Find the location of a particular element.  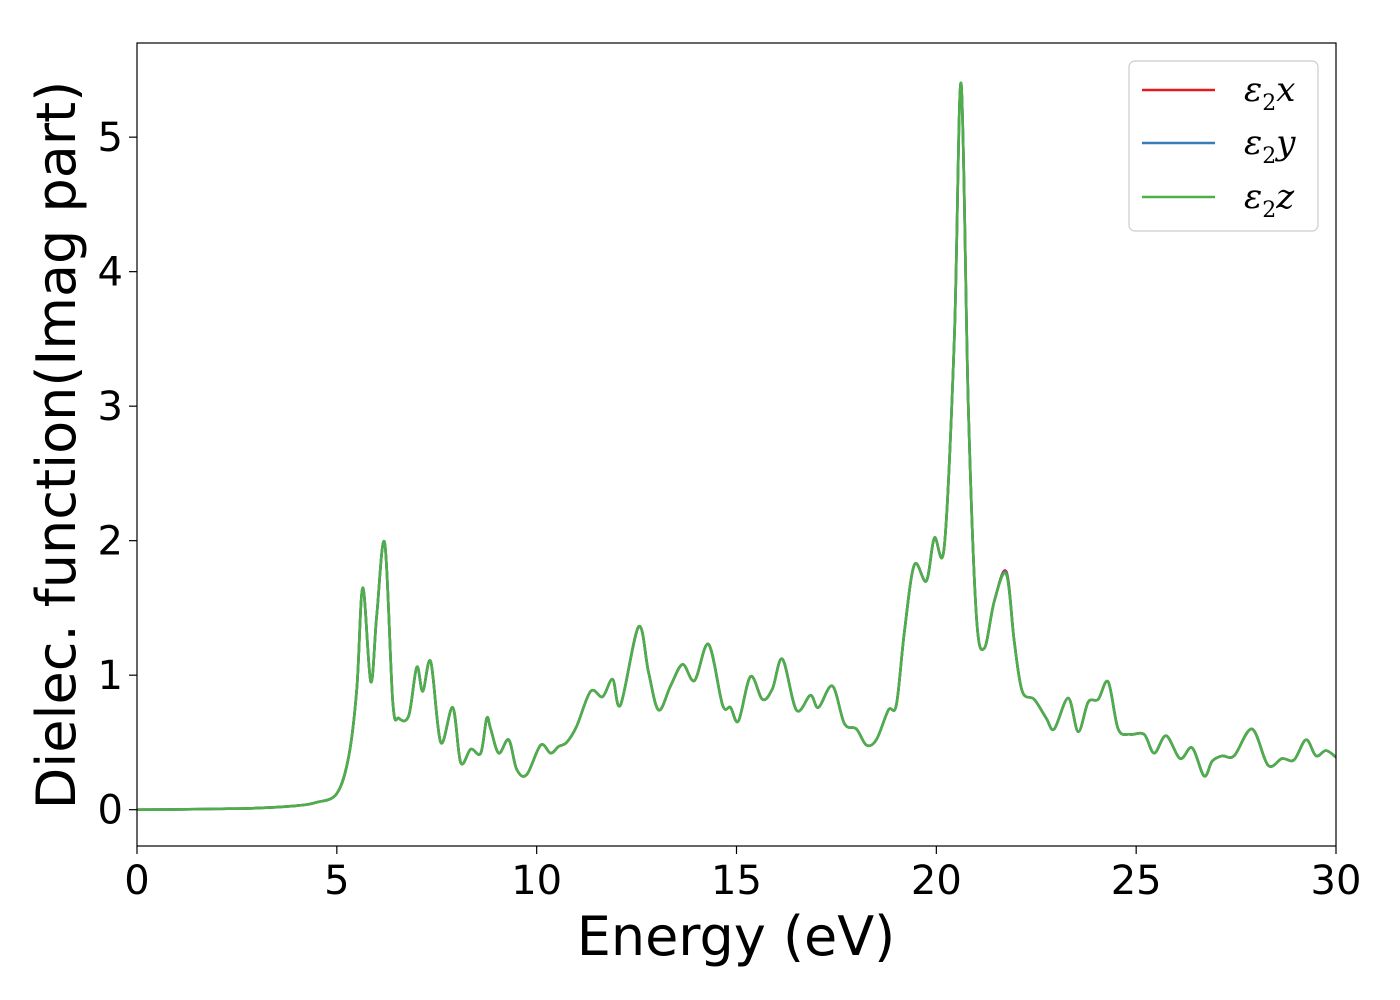

y-axis: 0 1 2 3 4 5 is located at coordinates (117, 474).